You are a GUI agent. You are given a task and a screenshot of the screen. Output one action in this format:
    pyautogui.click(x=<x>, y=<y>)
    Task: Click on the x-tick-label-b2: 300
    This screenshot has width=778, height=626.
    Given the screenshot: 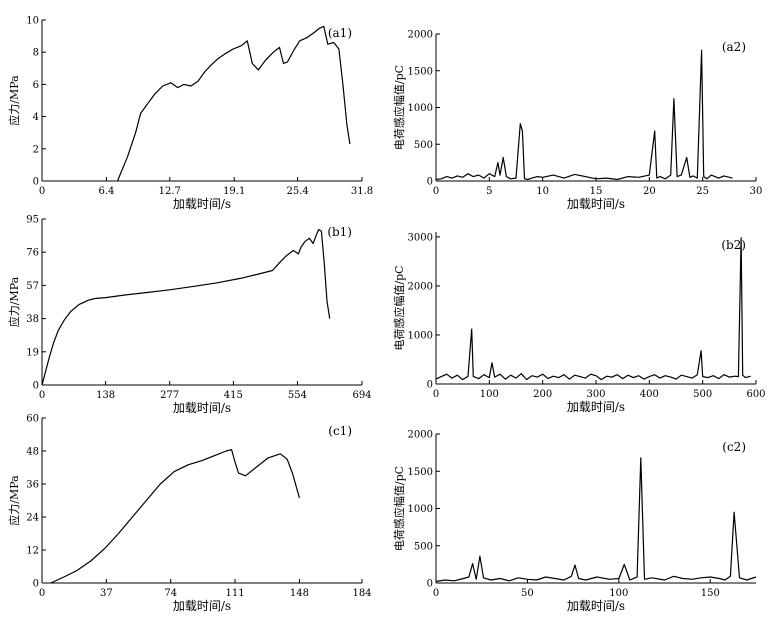 What is the action you would take?
    pyautogui.click(x=595, y=394)
    